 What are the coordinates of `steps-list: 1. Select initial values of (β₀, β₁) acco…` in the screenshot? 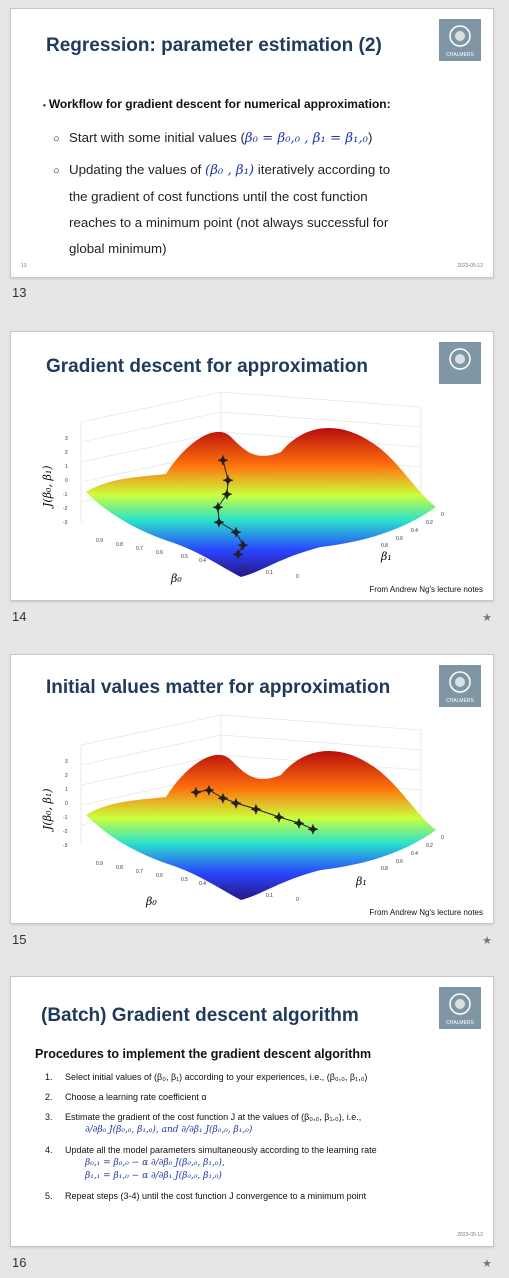 It's located at (260, 1140).